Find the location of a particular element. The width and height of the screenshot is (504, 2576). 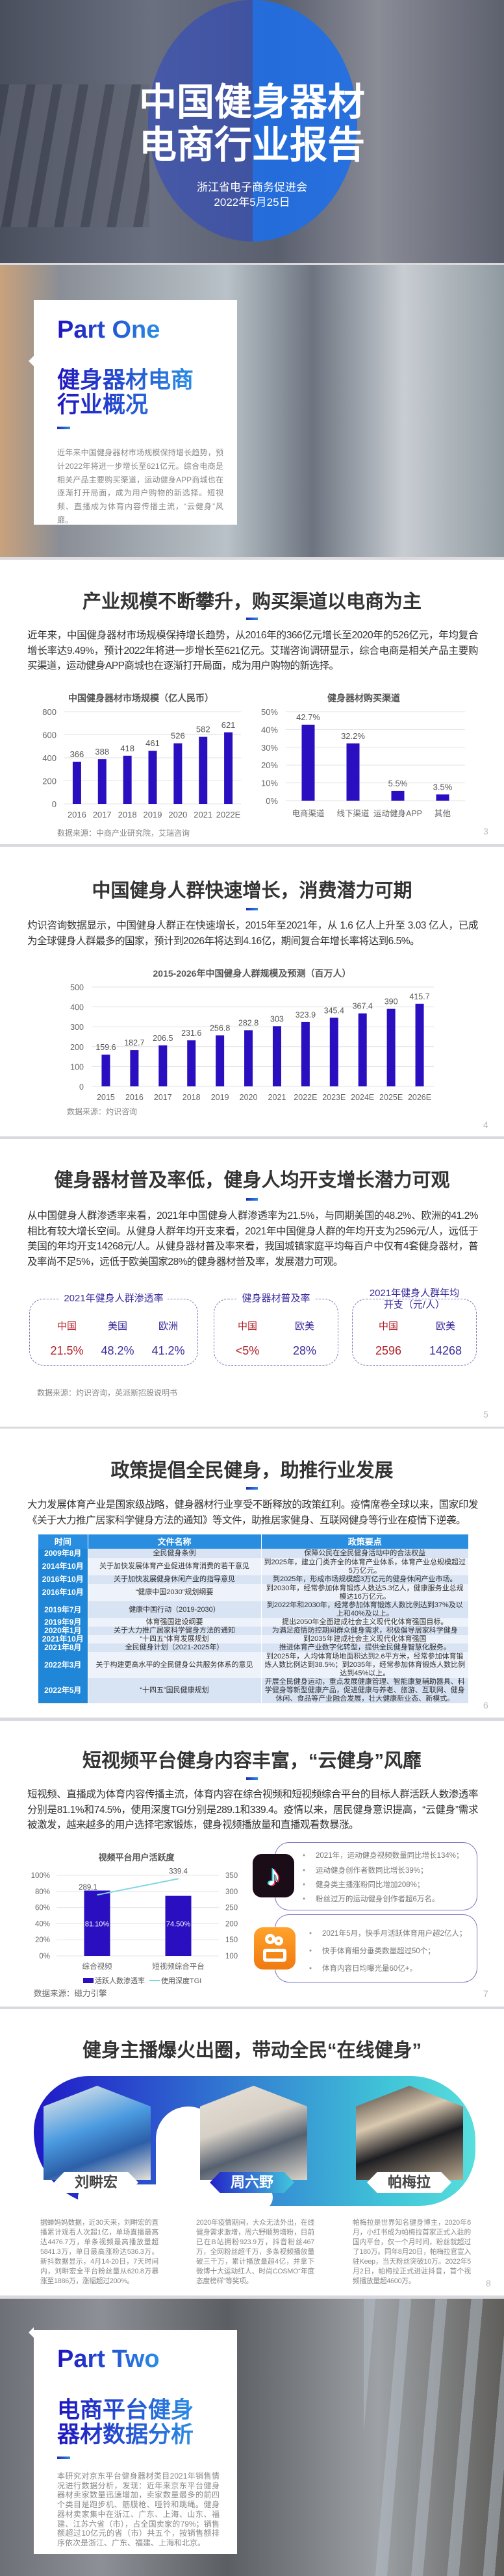

page-number: 5 is located at coordinates (485, 1414).